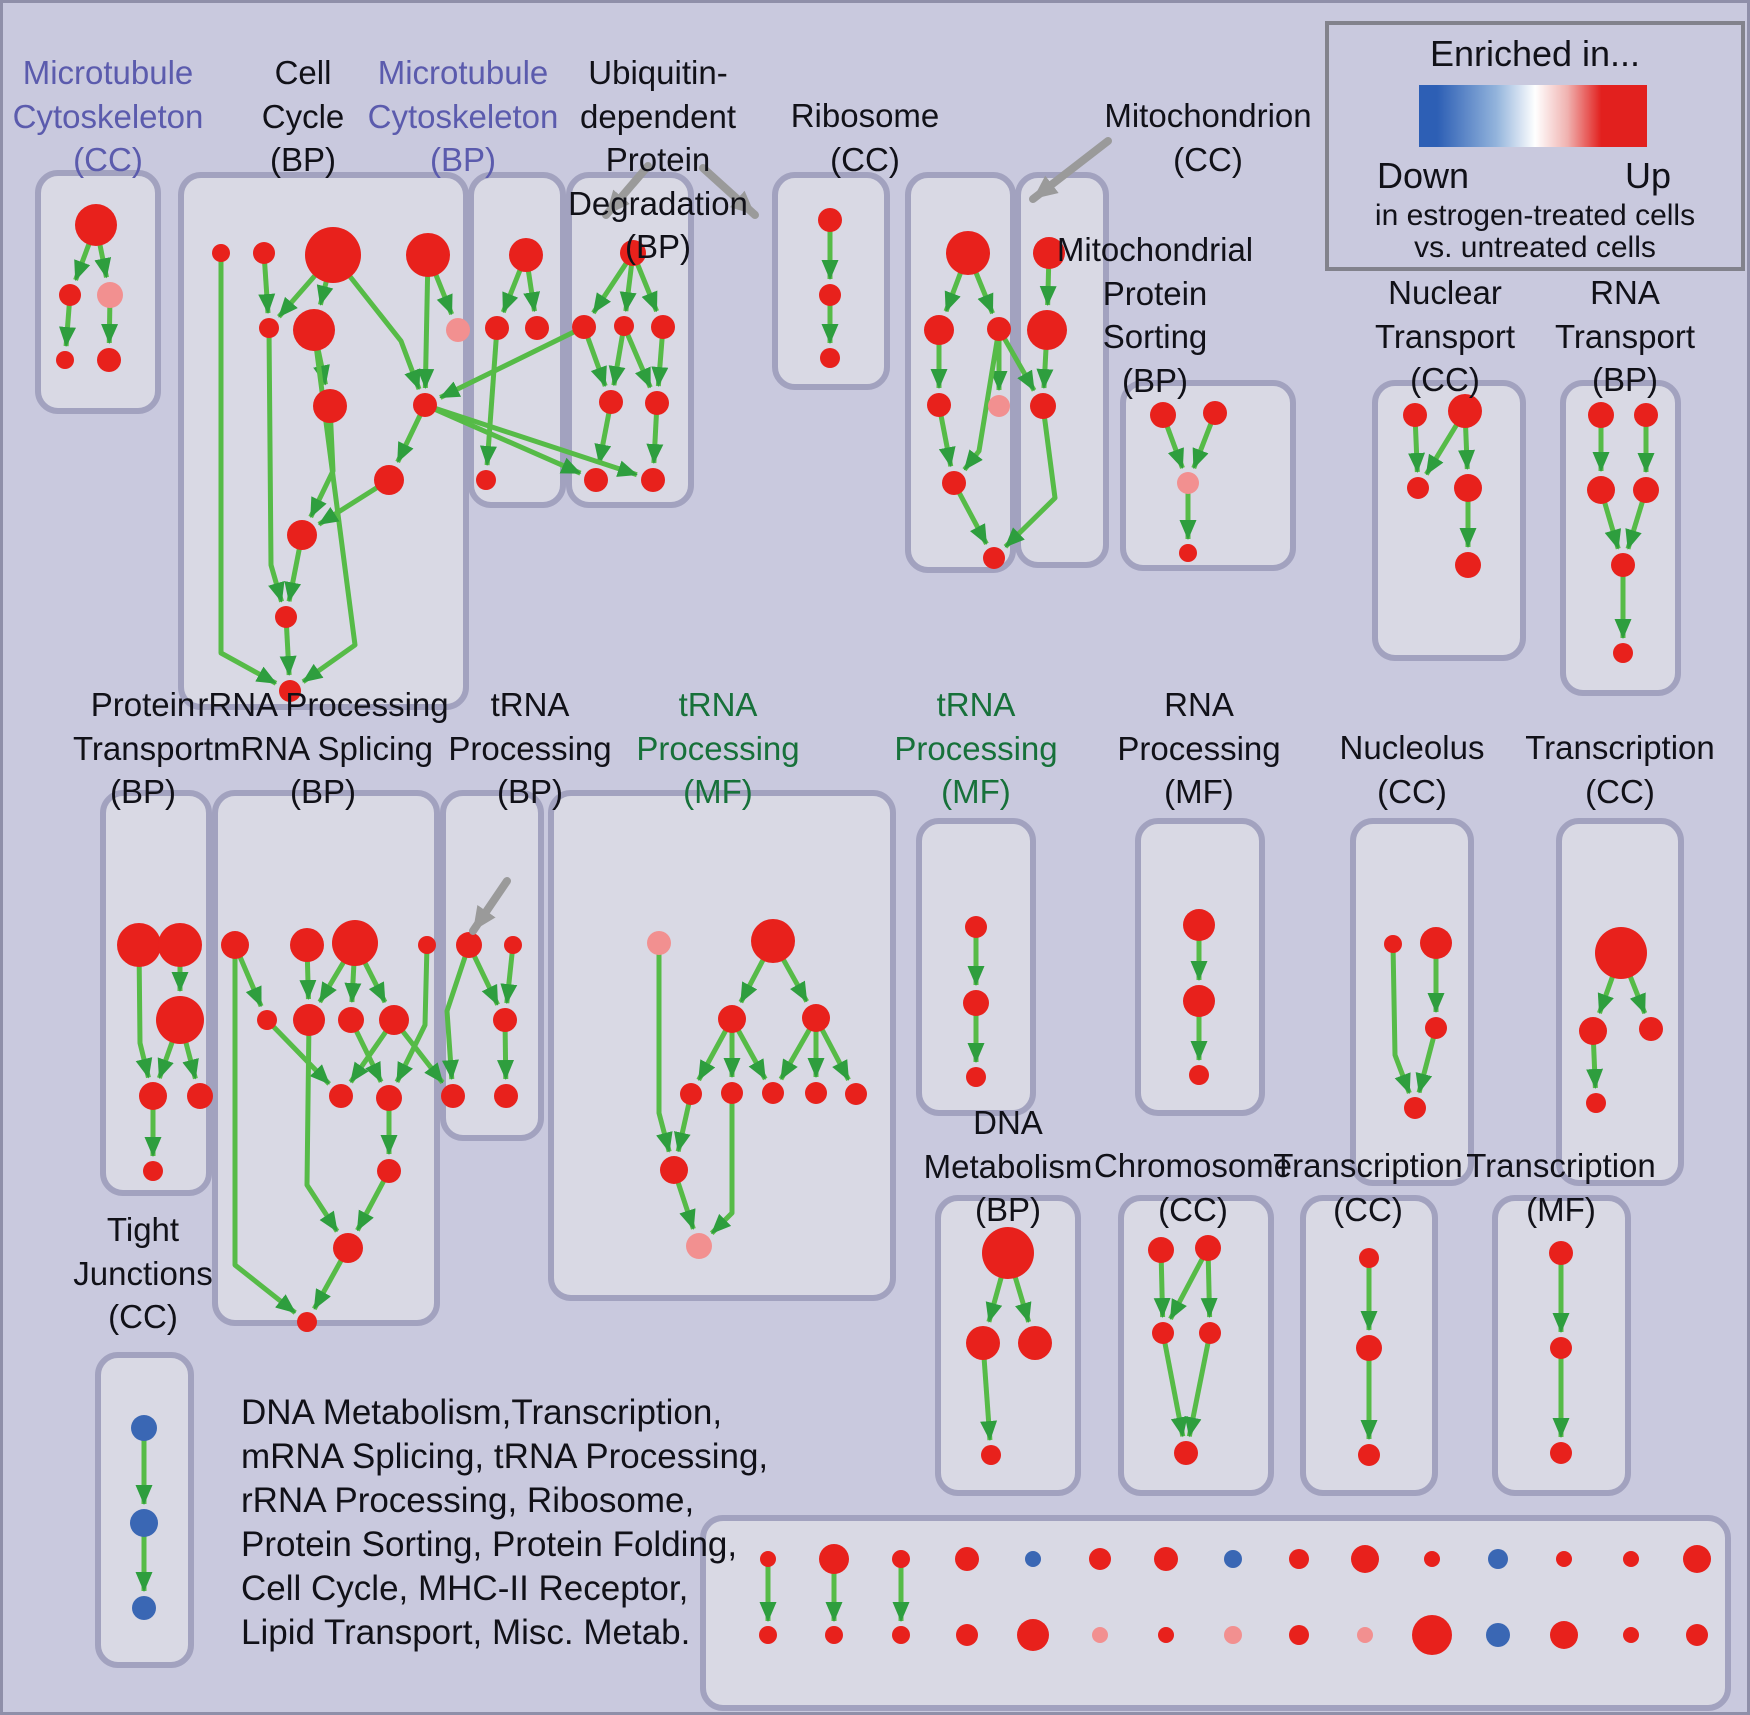  Describe the element at coordinates (1533, 116) in the screenshot. I see `legend-gradient-bar` at that location.